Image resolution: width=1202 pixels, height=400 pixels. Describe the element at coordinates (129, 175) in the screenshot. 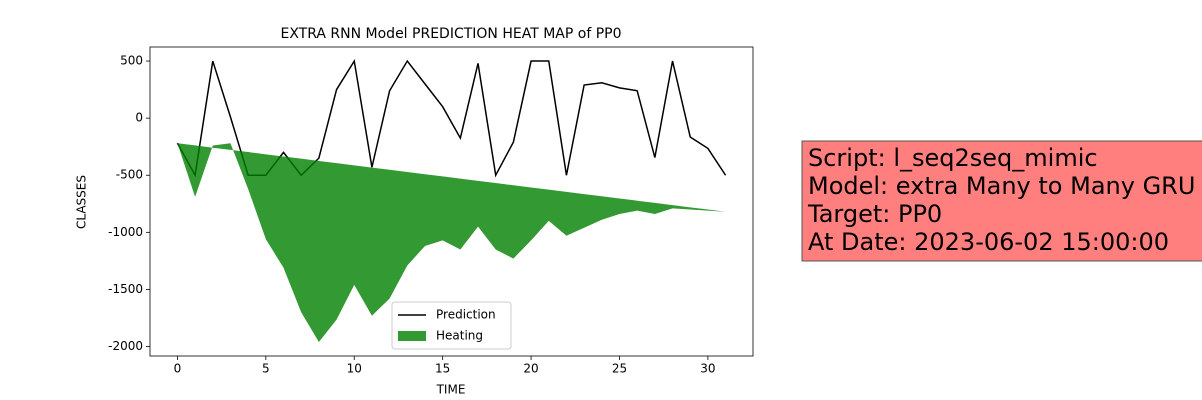

I see `y-tick-label: -500` at that location.